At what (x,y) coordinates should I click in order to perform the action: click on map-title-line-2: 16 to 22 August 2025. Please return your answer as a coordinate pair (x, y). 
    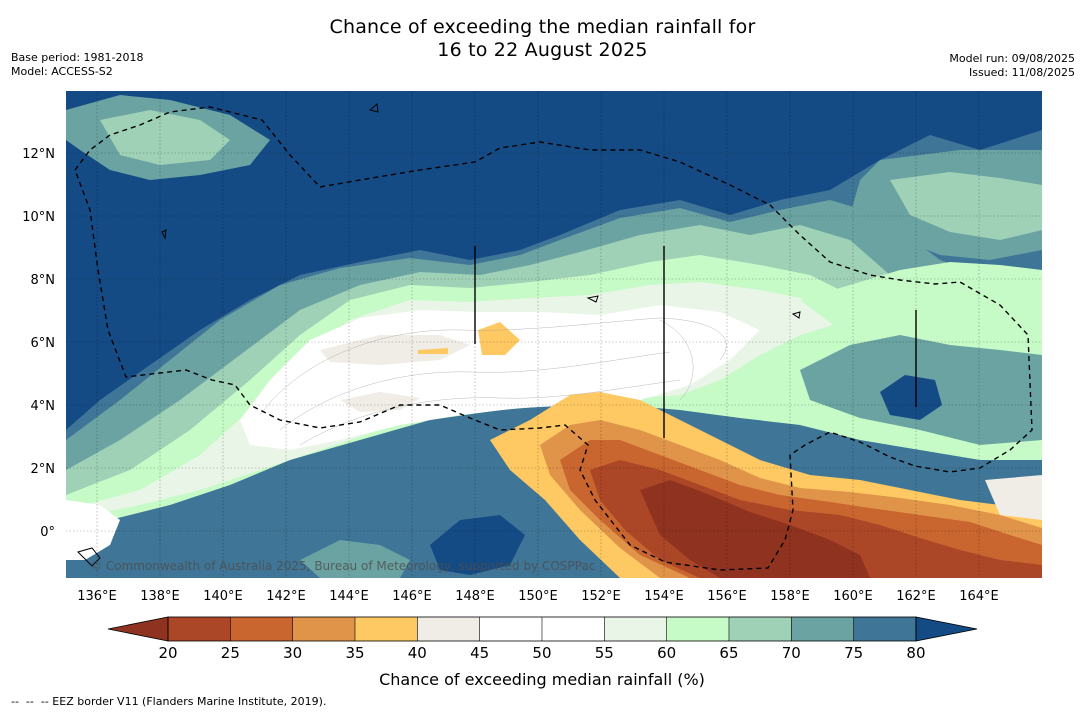
    Looking at the image, I should click on (542, 50).